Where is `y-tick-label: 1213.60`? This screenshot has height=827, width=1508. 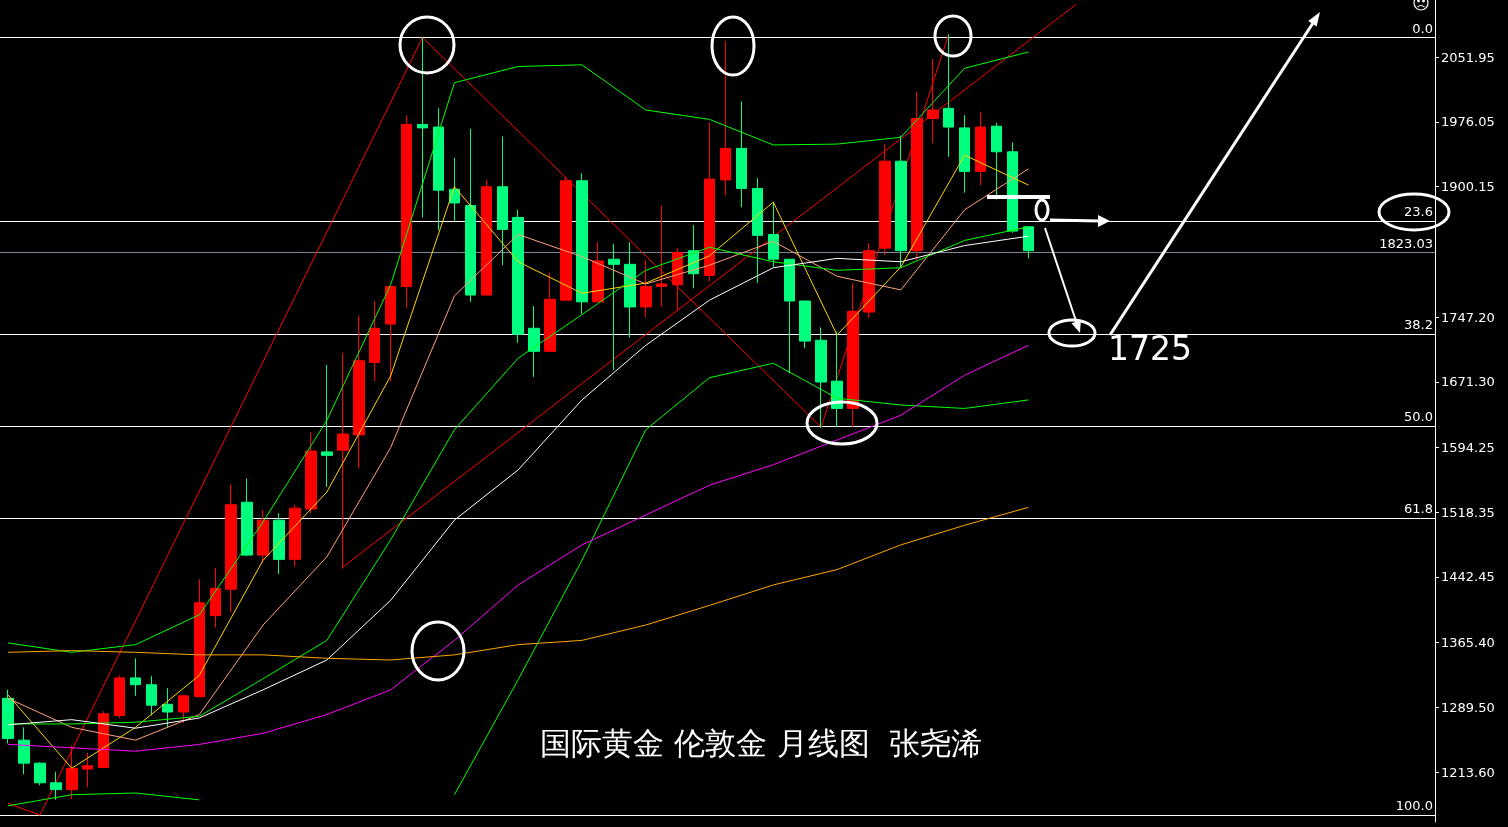 y-tick-label: 1213.60 is located at coordinates (1468, 772).